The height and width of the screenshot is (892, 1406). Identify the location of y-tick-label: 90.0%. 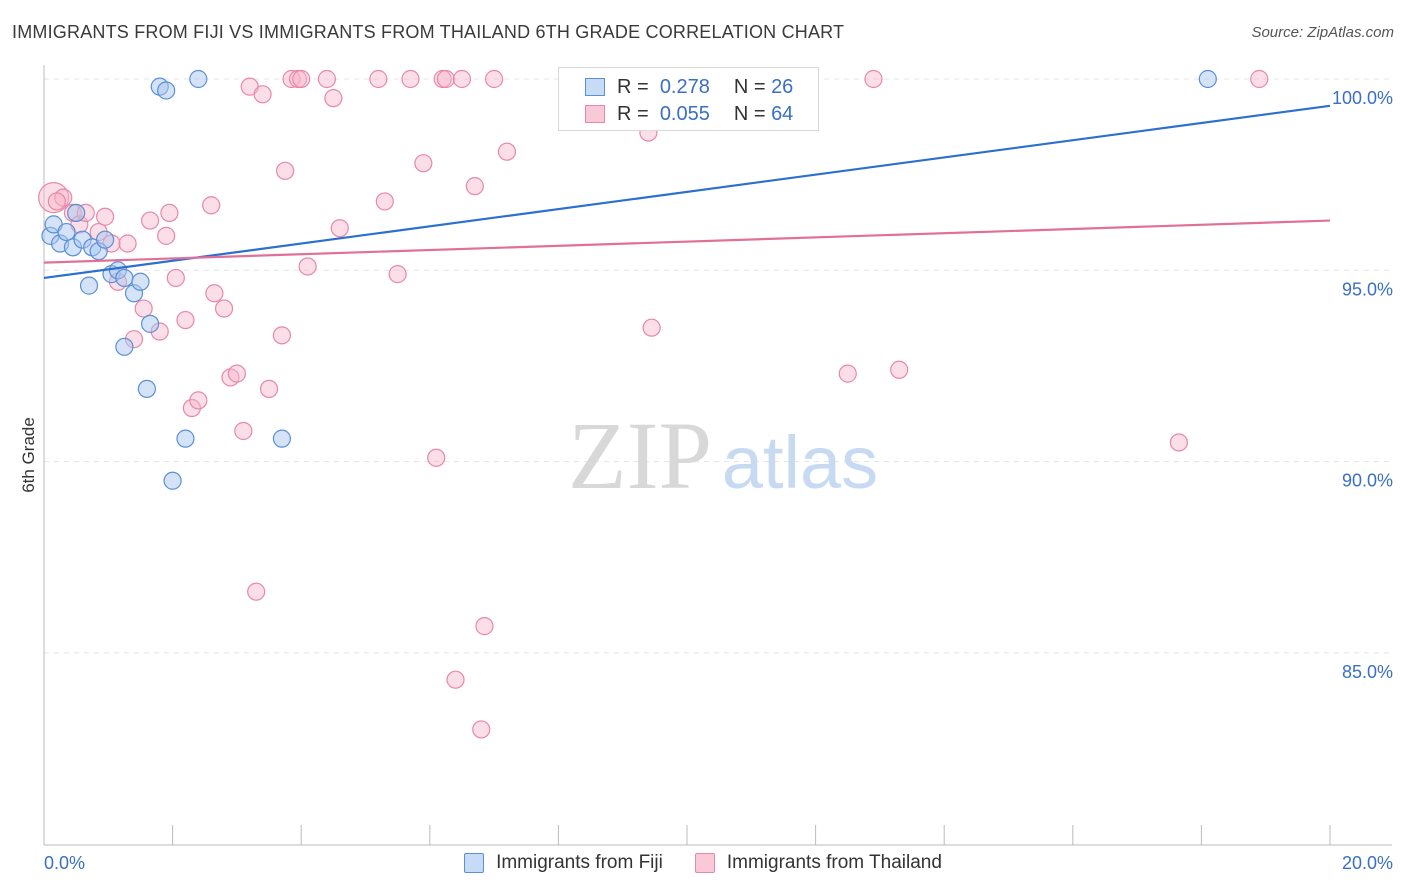
(1367, 481).